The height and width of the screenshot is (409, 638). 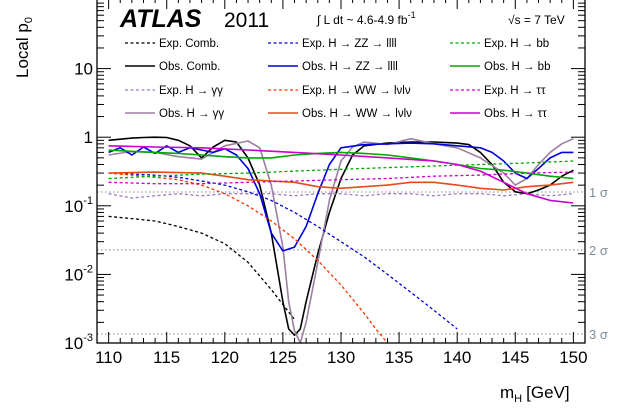 What do you see at coordinates (78, 273) in the screenshot?
I see `y-tick-label: 10⁻²` at bounding box center [78, 273].